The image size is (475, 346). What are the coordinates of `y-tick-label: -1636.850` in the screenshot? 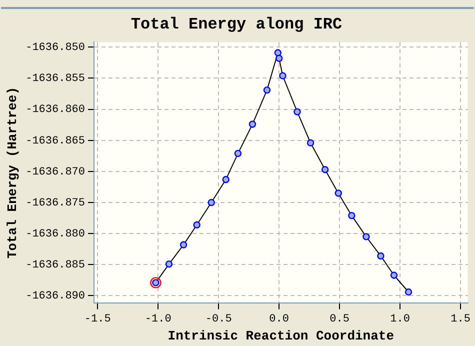 It's located at (56, 48).